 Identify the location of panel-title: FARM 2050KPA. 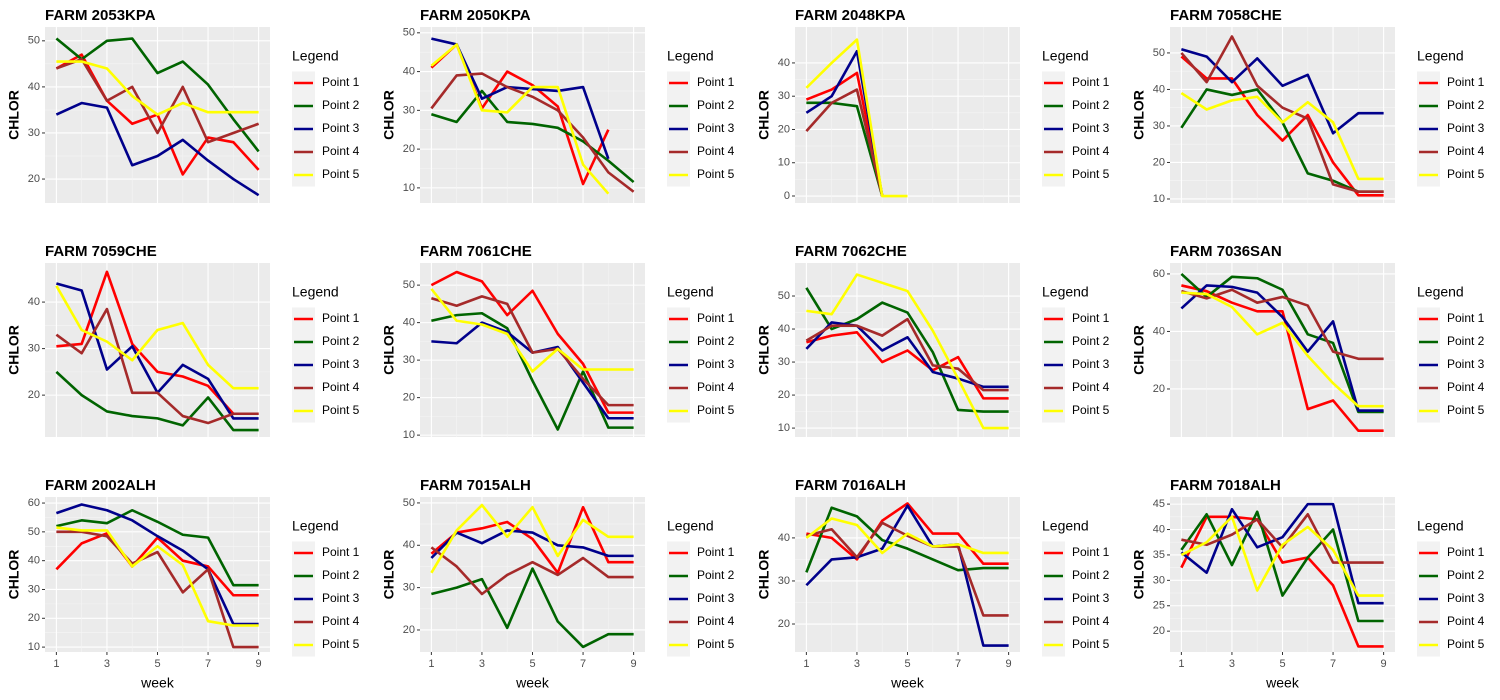
(475, 15).